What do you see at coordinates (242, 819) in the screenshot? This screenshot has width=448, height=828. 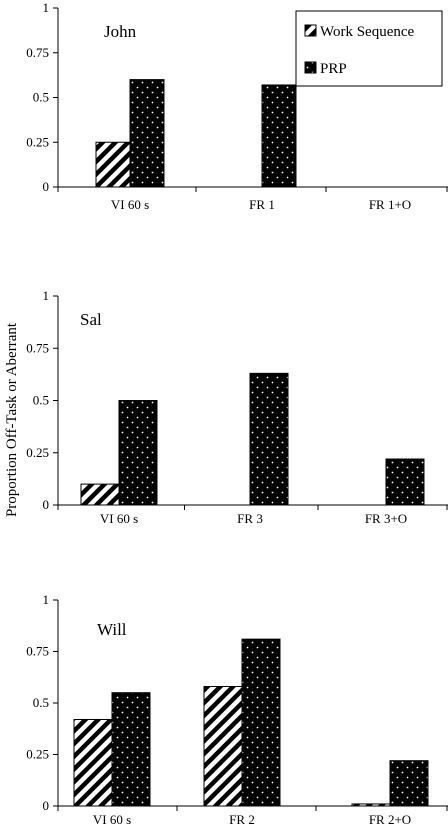 I see `x-tick-label: FR 2` at bounding box center [242, 819].